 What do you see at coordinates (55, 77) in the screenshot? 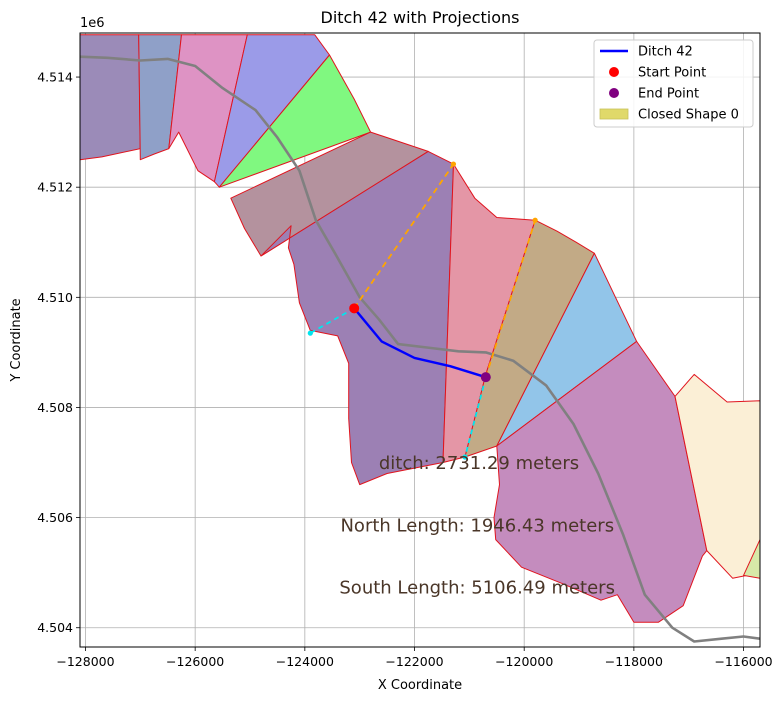
I see `y-tick-label: 4.514` at bounding box center [55, 77].